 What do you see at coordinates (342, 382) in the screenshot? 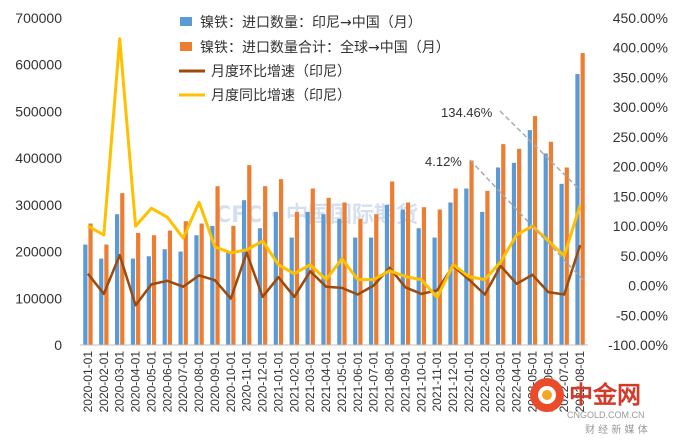
I see `x-axis-tick-label: 2021-05-01` at bounding box center [342, 382].